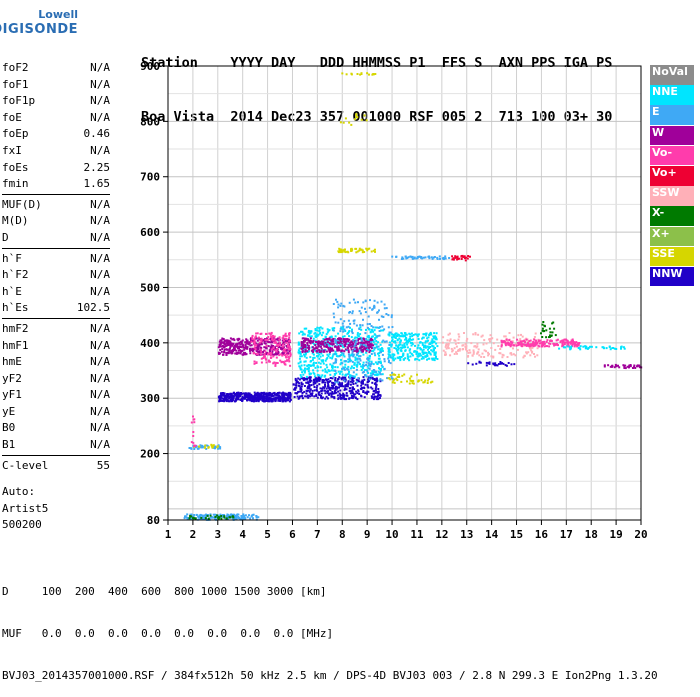  What do you see at coordinates (100, 291) in the screenshot?
I see `param-value: N/A` at bounding box center [100, 291].